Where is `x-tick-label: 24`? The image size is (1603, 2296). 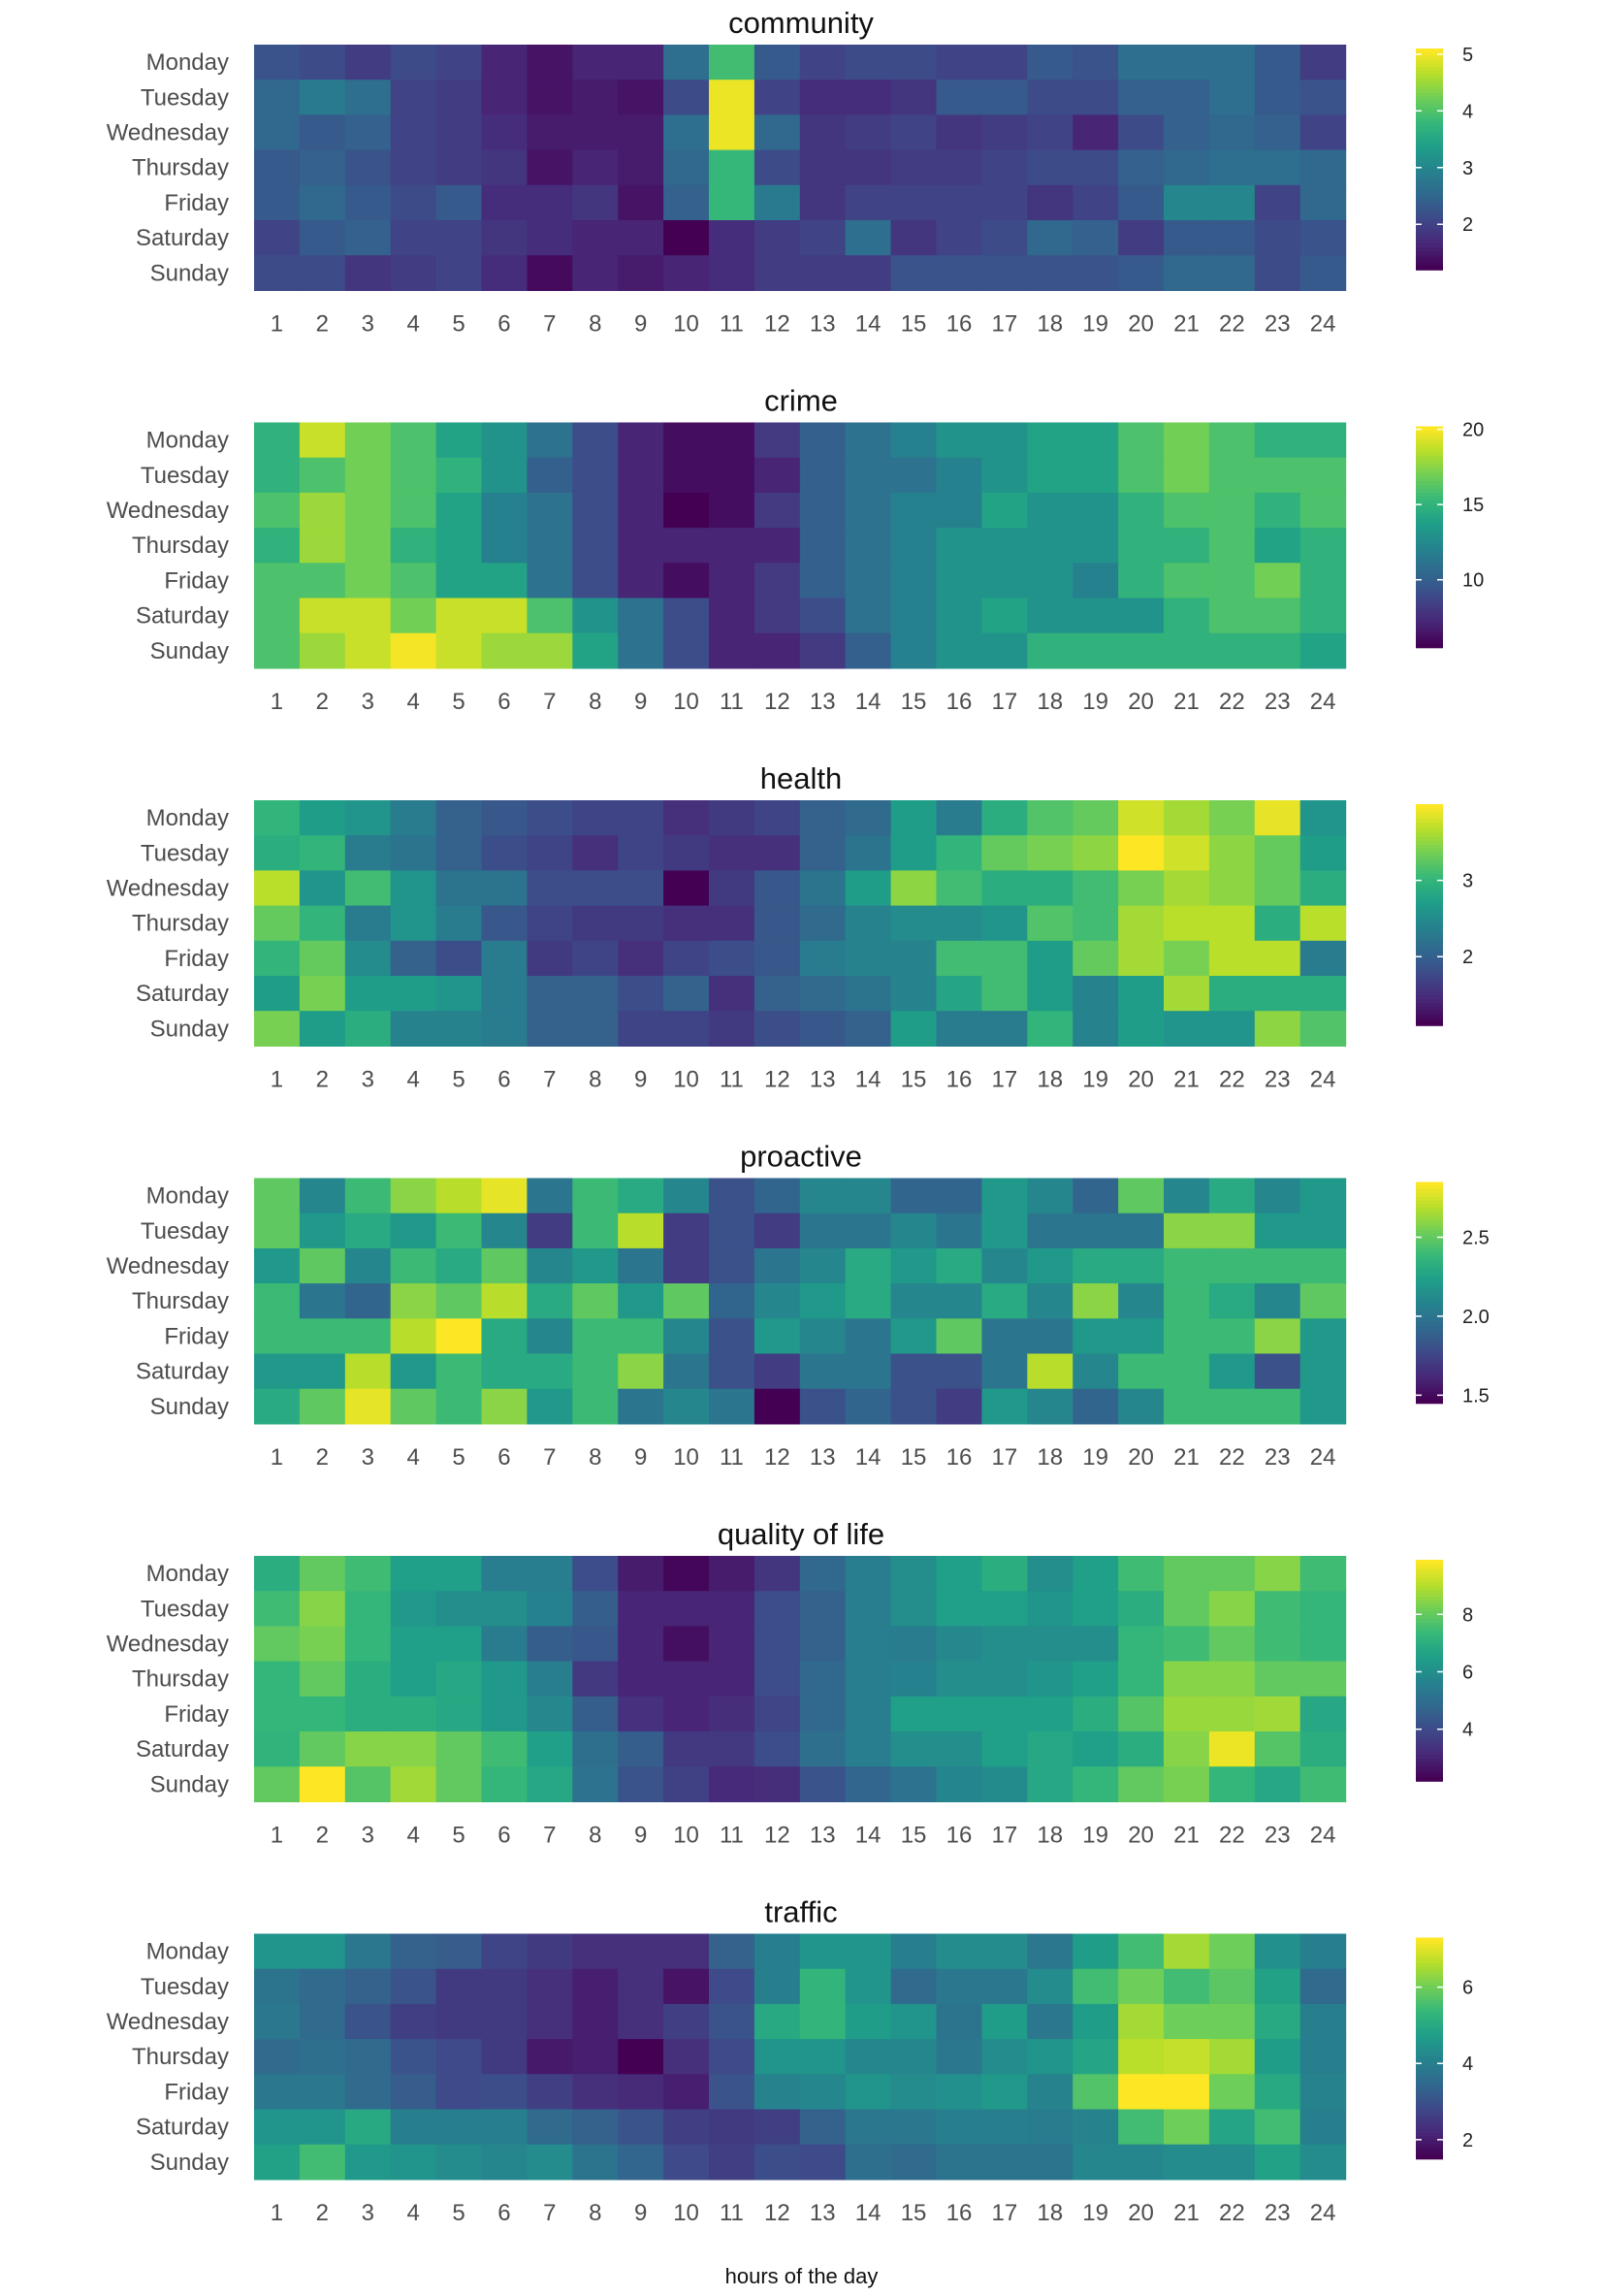
x-tick-label: 24 is located at coordinates (1323, 2213).